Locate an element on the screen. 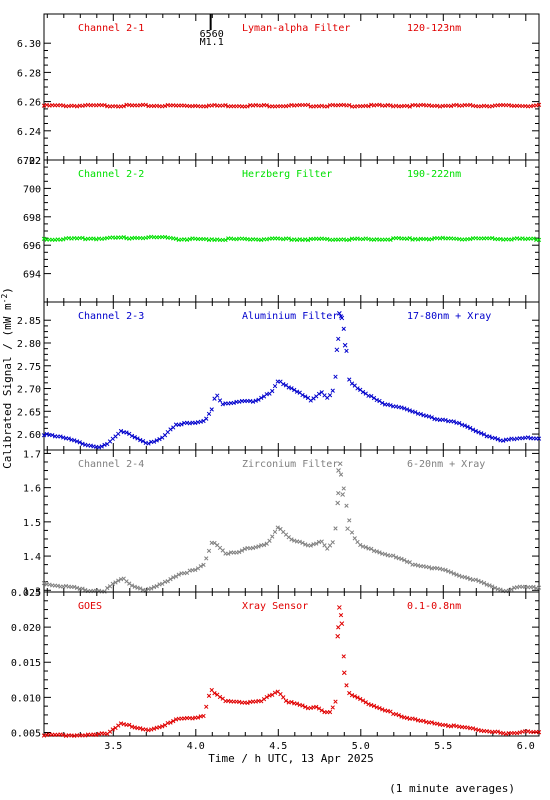 The image size is (550, 800). panel-band-label: 17-80nm + Xray is located at coordinates (449, 316).